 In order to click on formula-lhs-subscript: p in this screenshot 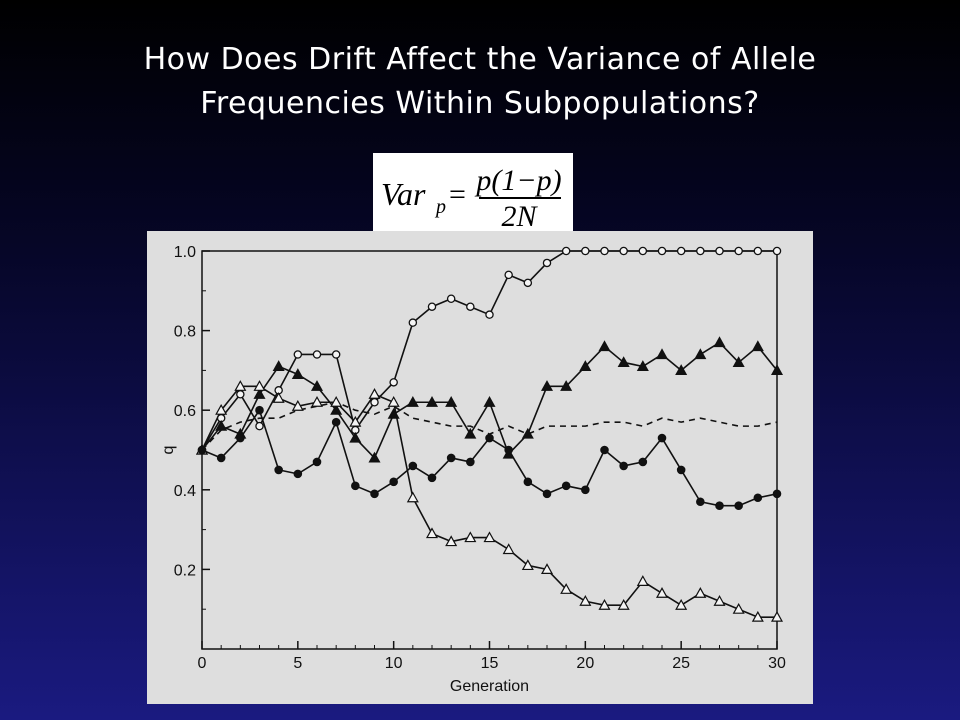, I will do `click(440, 207)`.